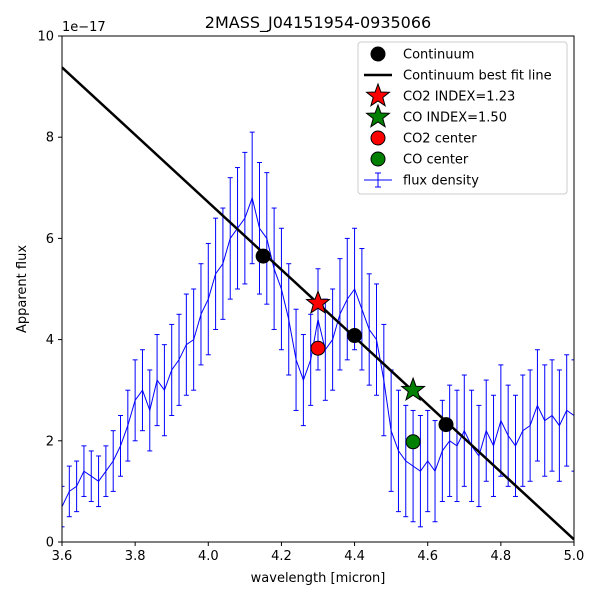  What do you see at coordinates (50, 340) in the screenshot?
I see `y-tick-label: 4` at bounding box center [50, 340].